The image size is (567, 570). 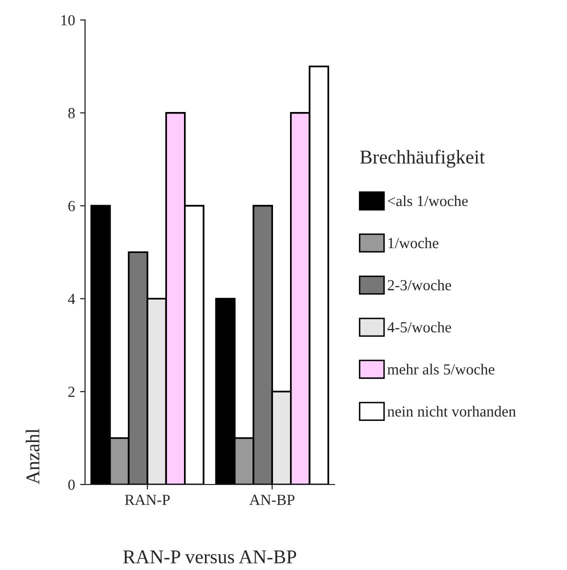 What do you see at coordinates (71, 391) in the screenshot?
I see `y-tick-label: 2` at bounding box center [71, 391].